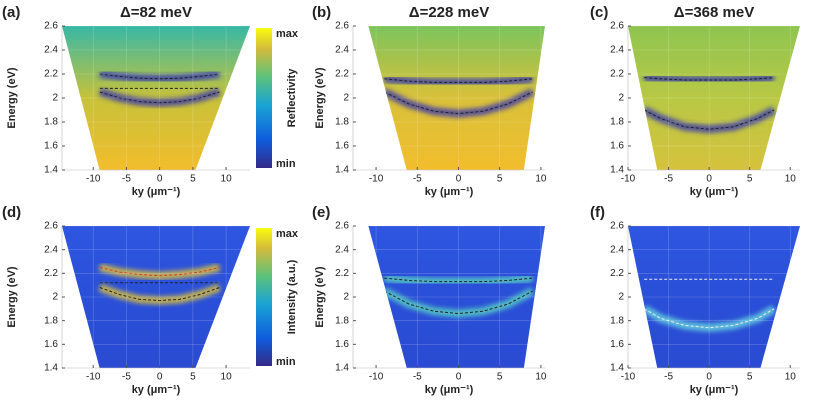 The image size is (817, 411). What do you see at coordinates (156, 12) in the screenshot?
I see `panel-title: Δ=82 meV` at bounding box center [156, 12].